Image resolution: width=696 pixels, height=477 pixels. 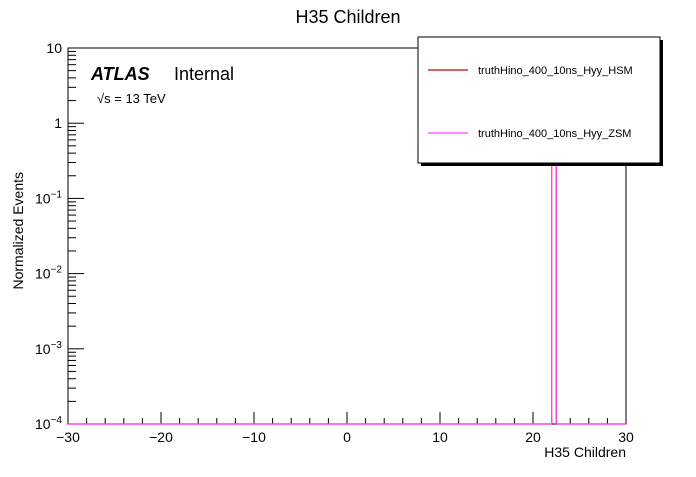 I want to click on x-tick-label: −10, so click(x=254, y=437).